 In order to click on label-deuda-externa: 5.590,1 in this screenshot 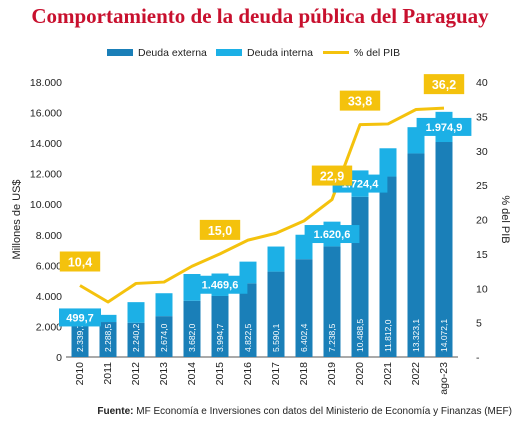, I will do `click(276, 337)`.